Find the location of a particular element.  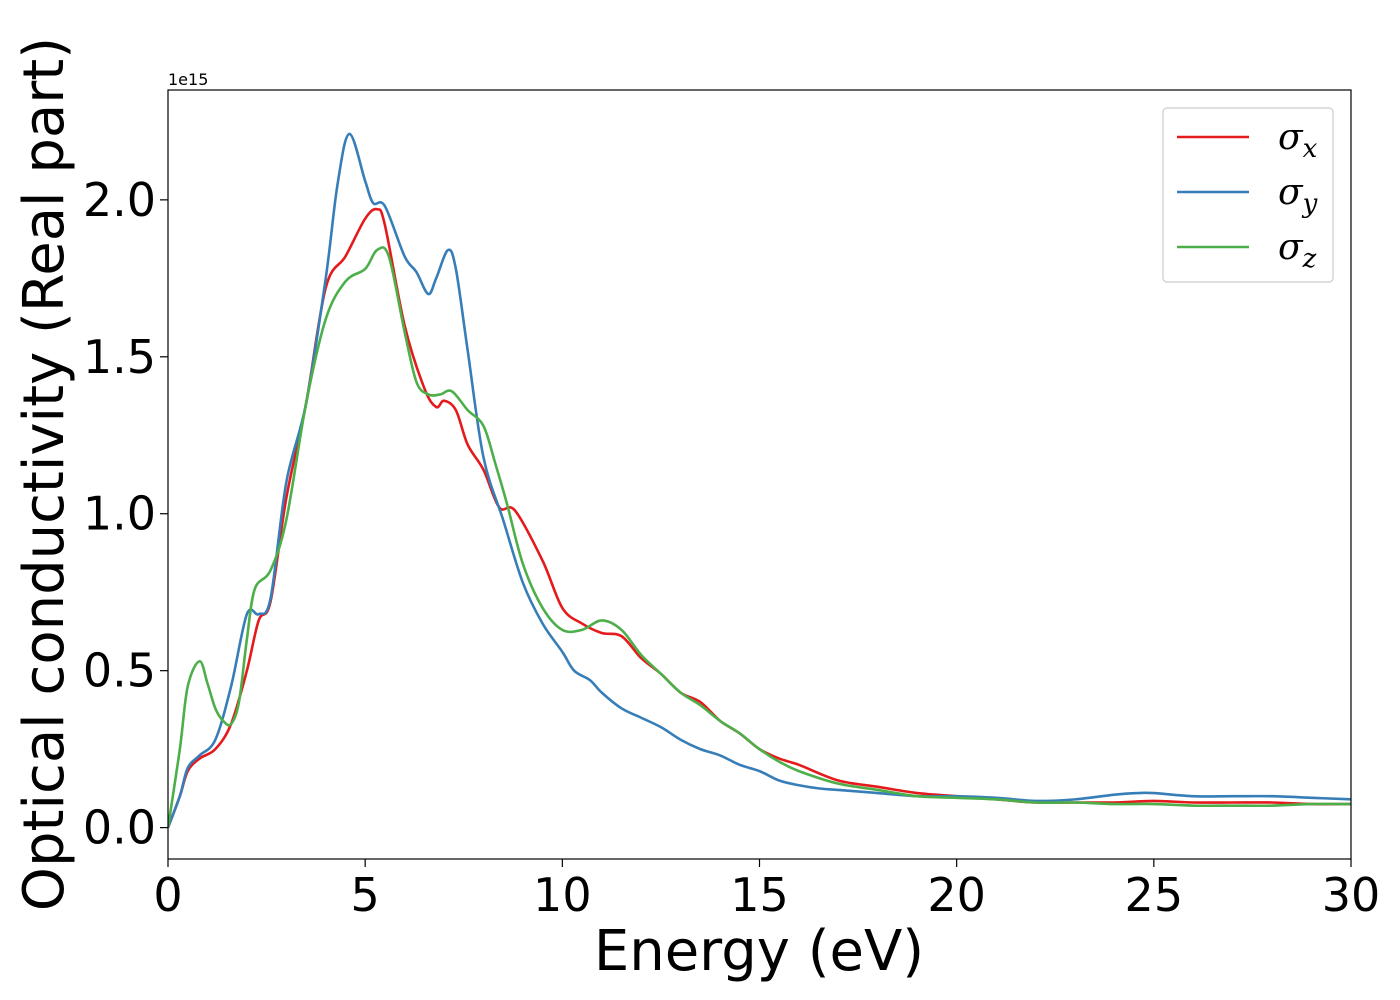

y-tick-label: 1.0 is located at coordinates (119, 514).